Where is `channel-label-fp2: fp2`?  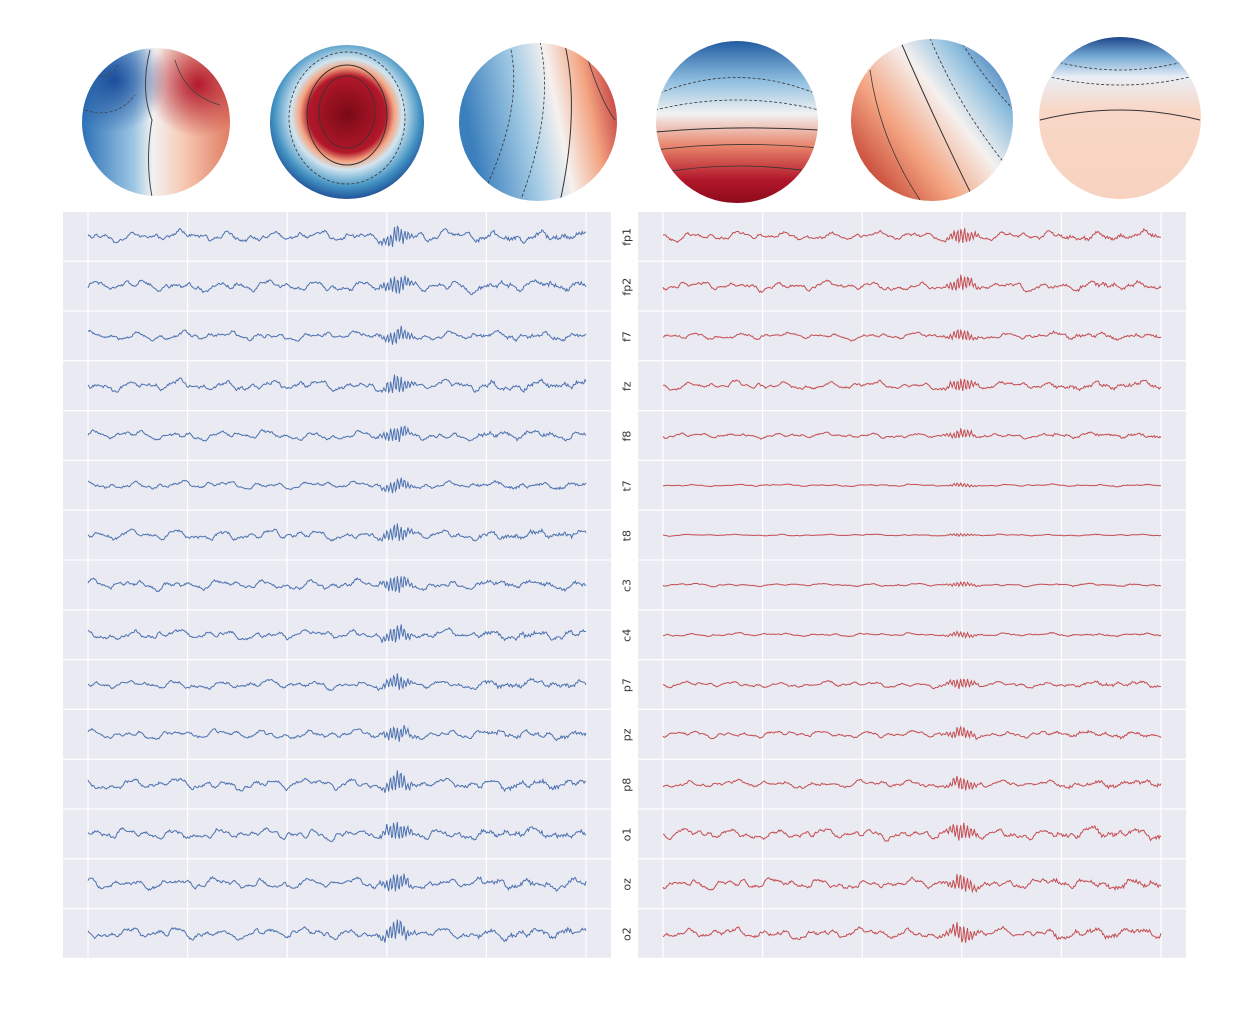
channel-label-fp2: fp2 is located at coordinates (627, 287).